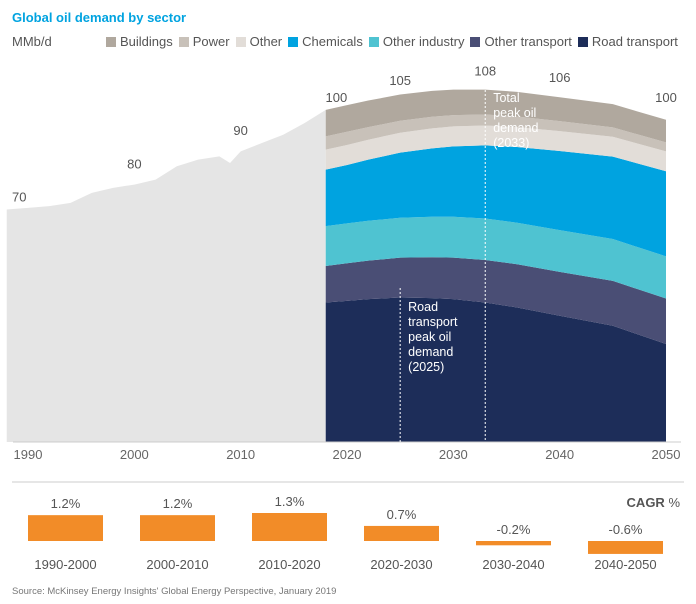 The image size is (696, 604). Describe the element at coordinates (401, 564) in the screenshot. I see `cagr-category-label: 2020-2030` at that location.